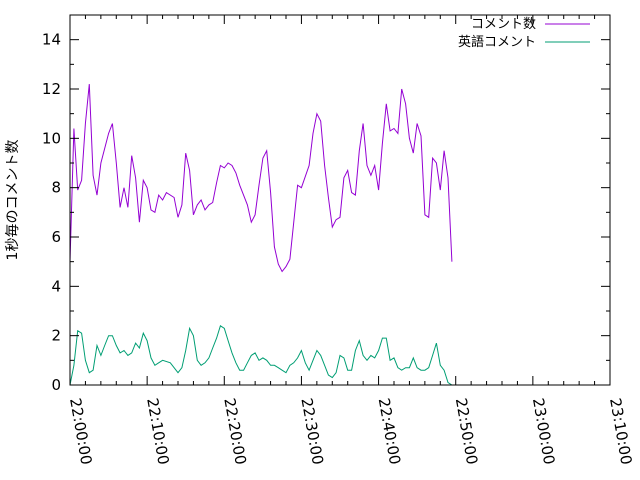 The height and width of the screenshot is (480, 640). What do you see at coordinates (466, 431) in the screenshot?
I see `x-tick-label: 22:50:00` at bounding box center [466, 431].